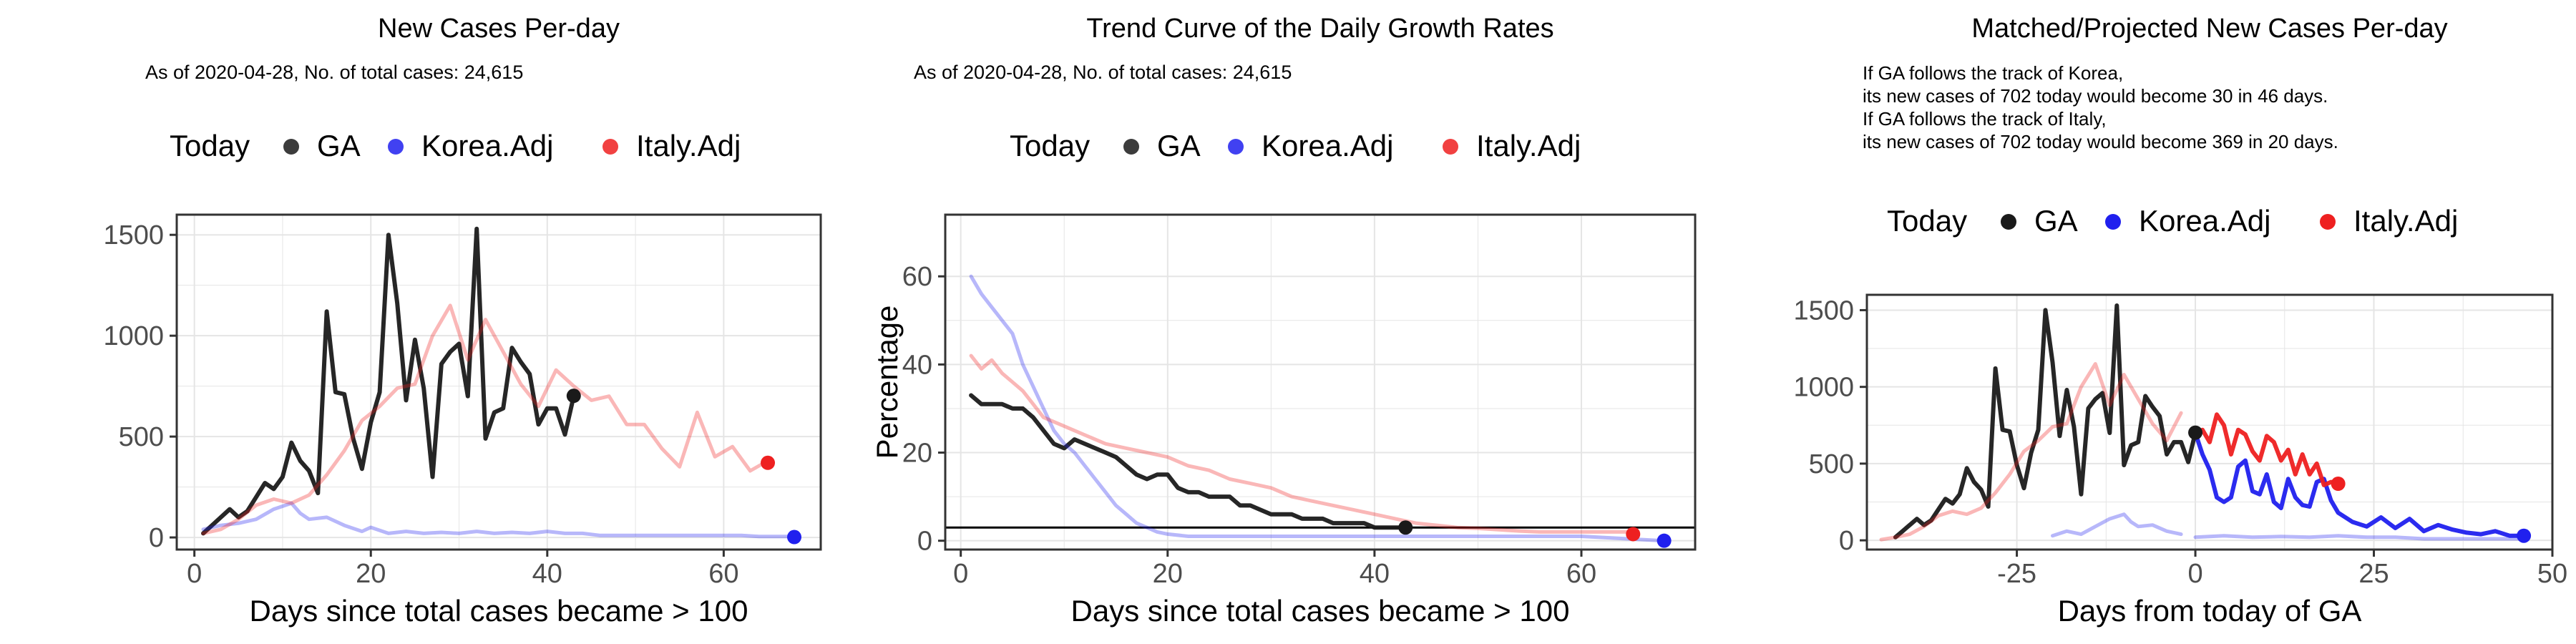  What do you see at coordinates (2552, 574) in the screenshot?
I see `x-tick-label: 50` at bounding box center [2552, 574].